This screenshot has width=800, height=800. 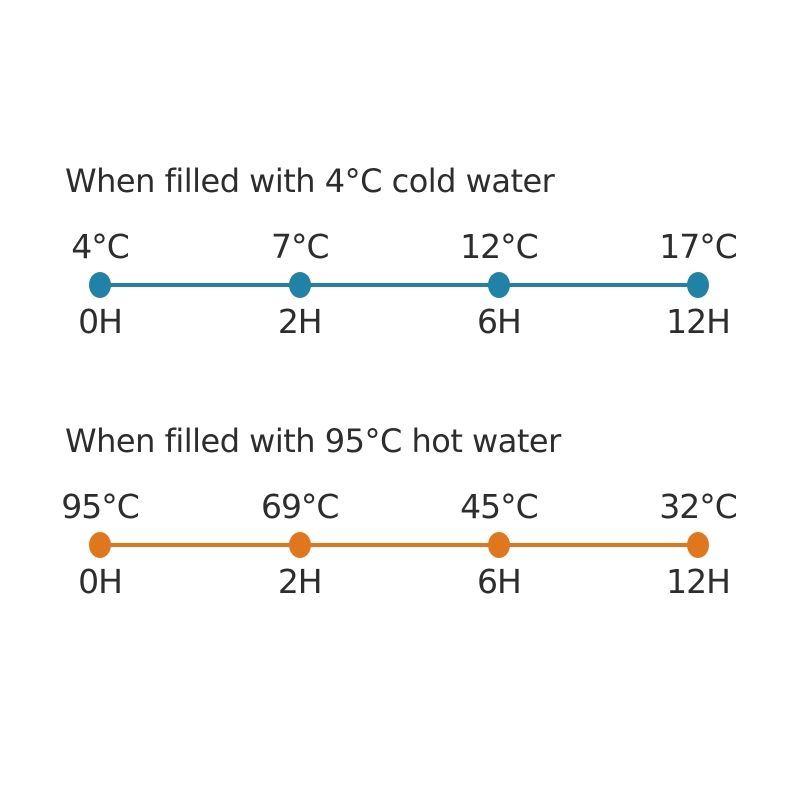 What do you see at coordinates (499, 506) in the screenshot?
I see `temperature-label: 45°C` at bounding box center [499, 506].